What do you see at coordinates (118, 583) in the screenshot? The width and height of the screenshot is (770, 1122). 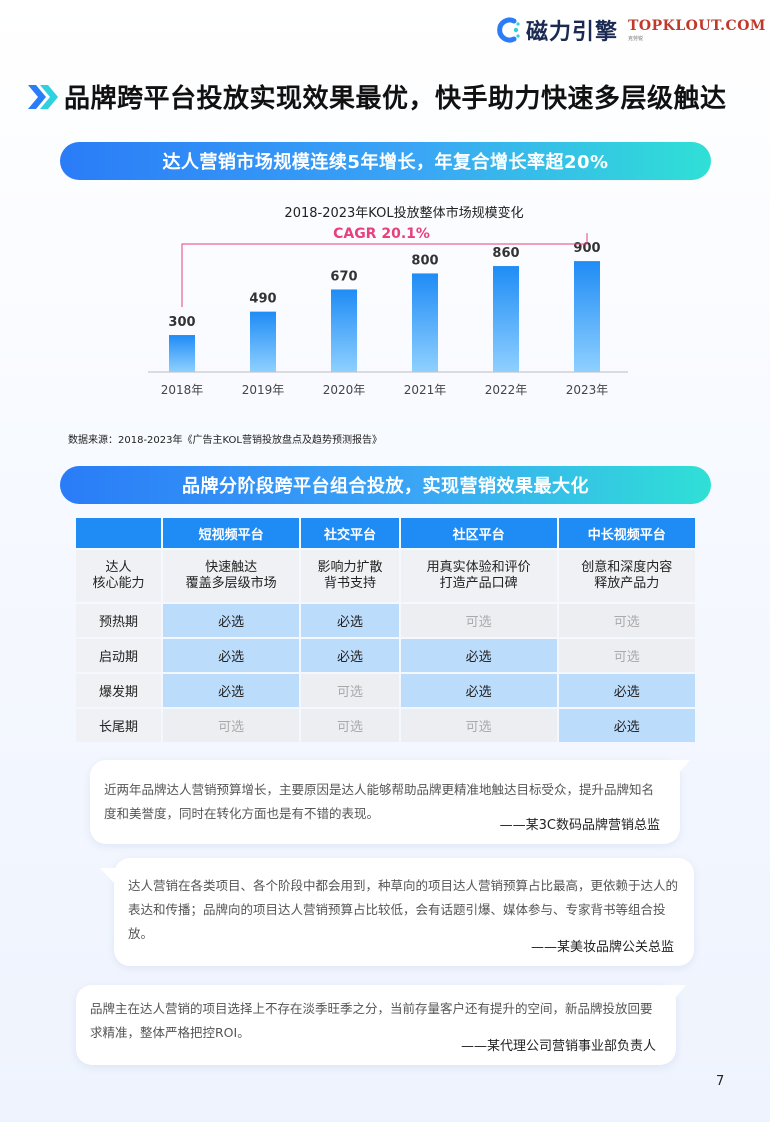 I see `ability-label-line2: 核心能力` at bounding box center [118, 583].